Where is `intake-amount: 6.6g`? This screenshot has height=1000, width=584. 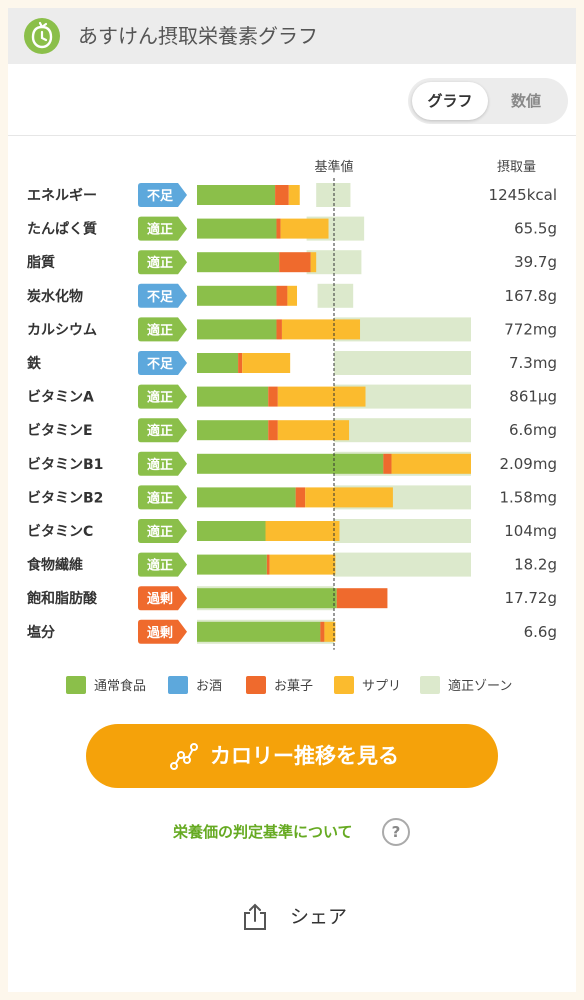
intake-amount: 6.6g is located at coordinates (540, 632).